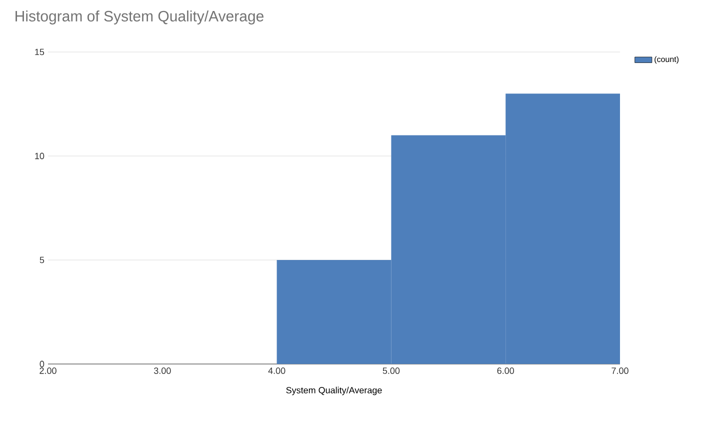 The image size is (720, 426). I want to click on x-tick-label: 5.00, so click(391, 371).